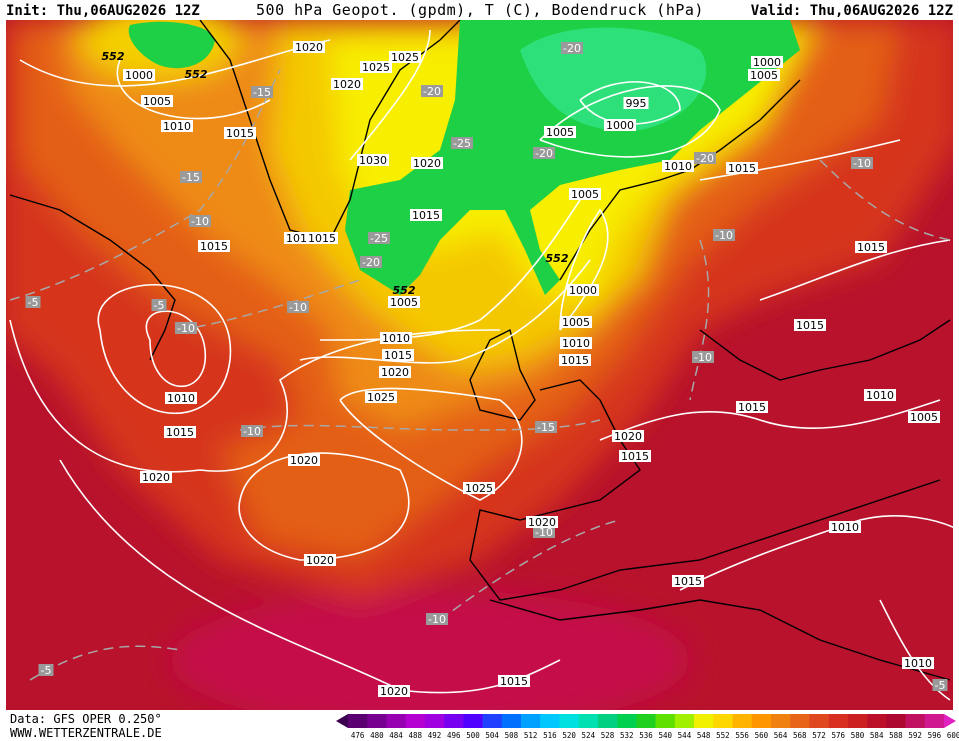  I want to click on colorbar-label: 592, so click(915, 735).